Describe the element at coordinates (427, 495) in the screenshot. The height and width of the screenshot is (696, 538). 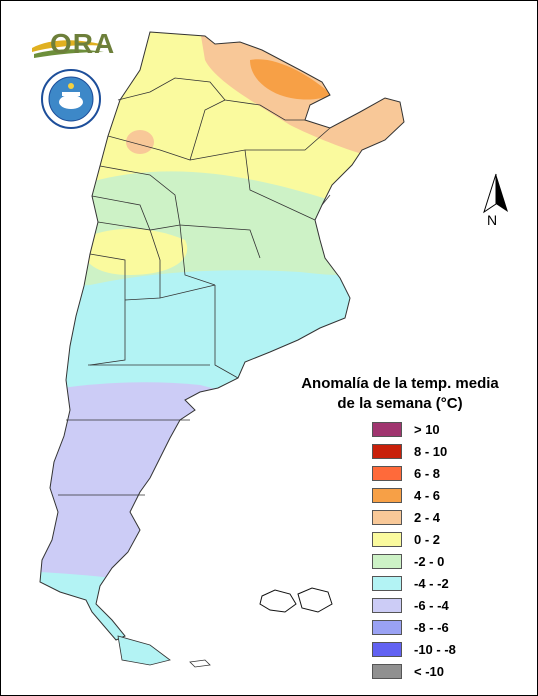
I see `legend-label: 4 - 6` at that location.